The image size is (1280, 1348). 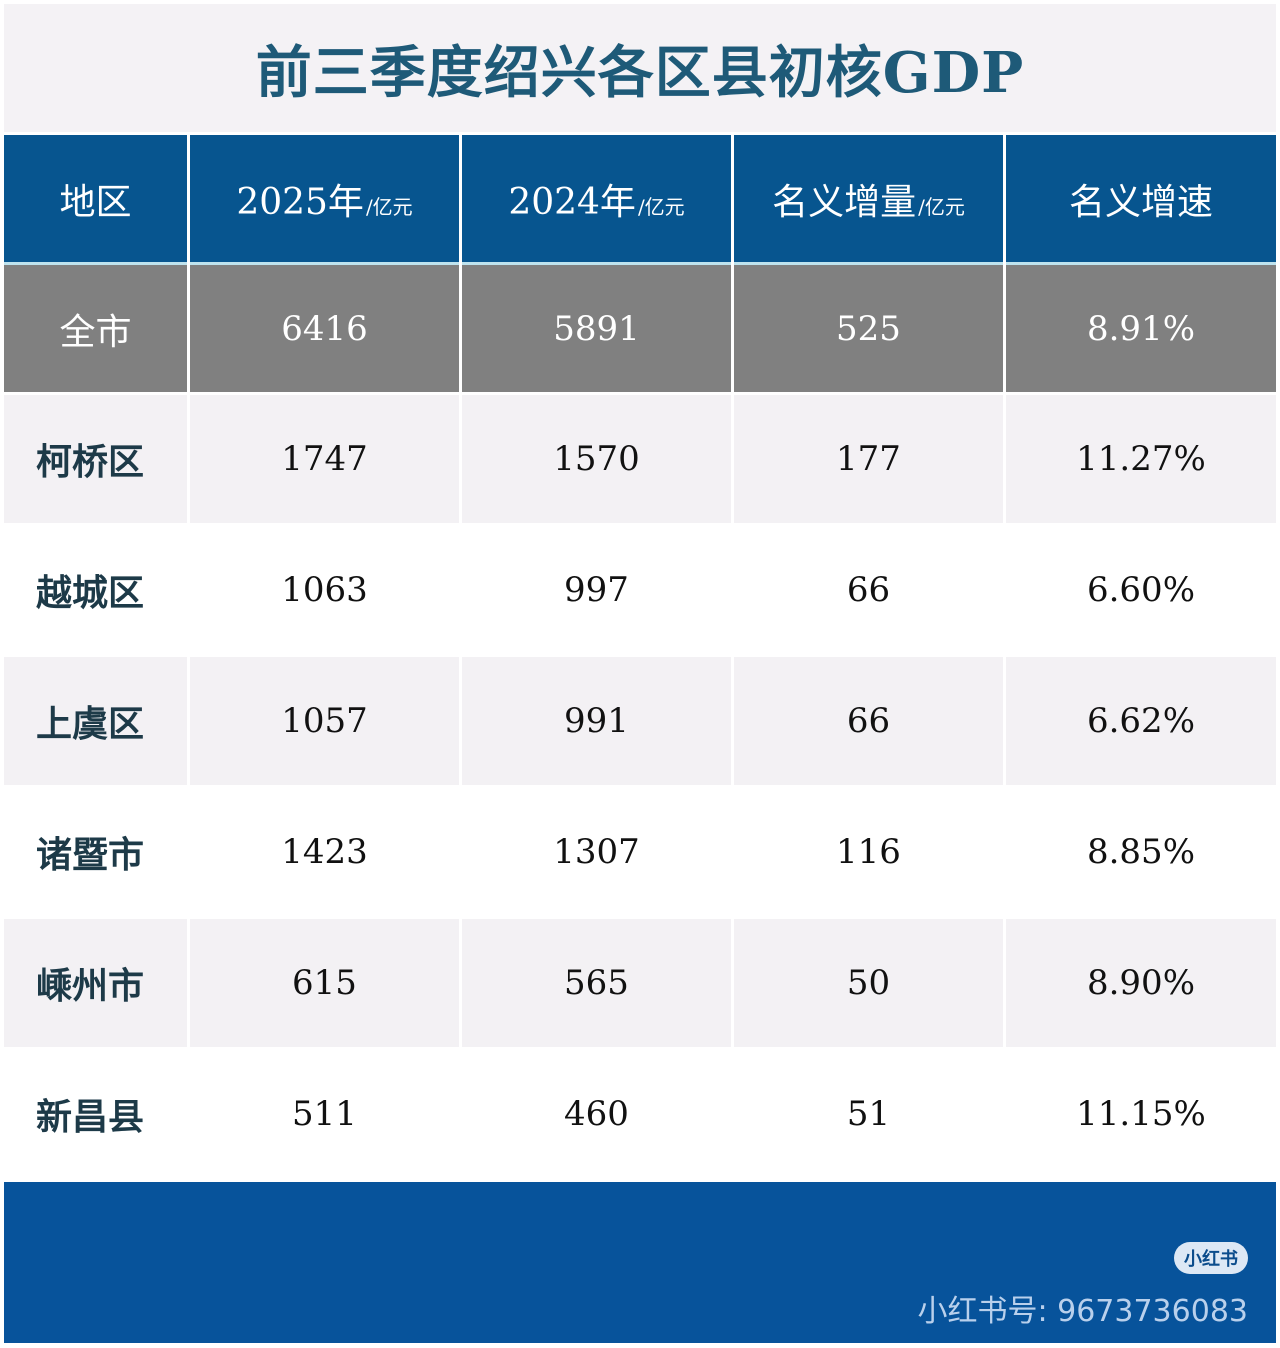 What do you see at coordinates (596, 1114) in the screenshot?
I see `value-cell: 460` at bounding box center [596, 1114].